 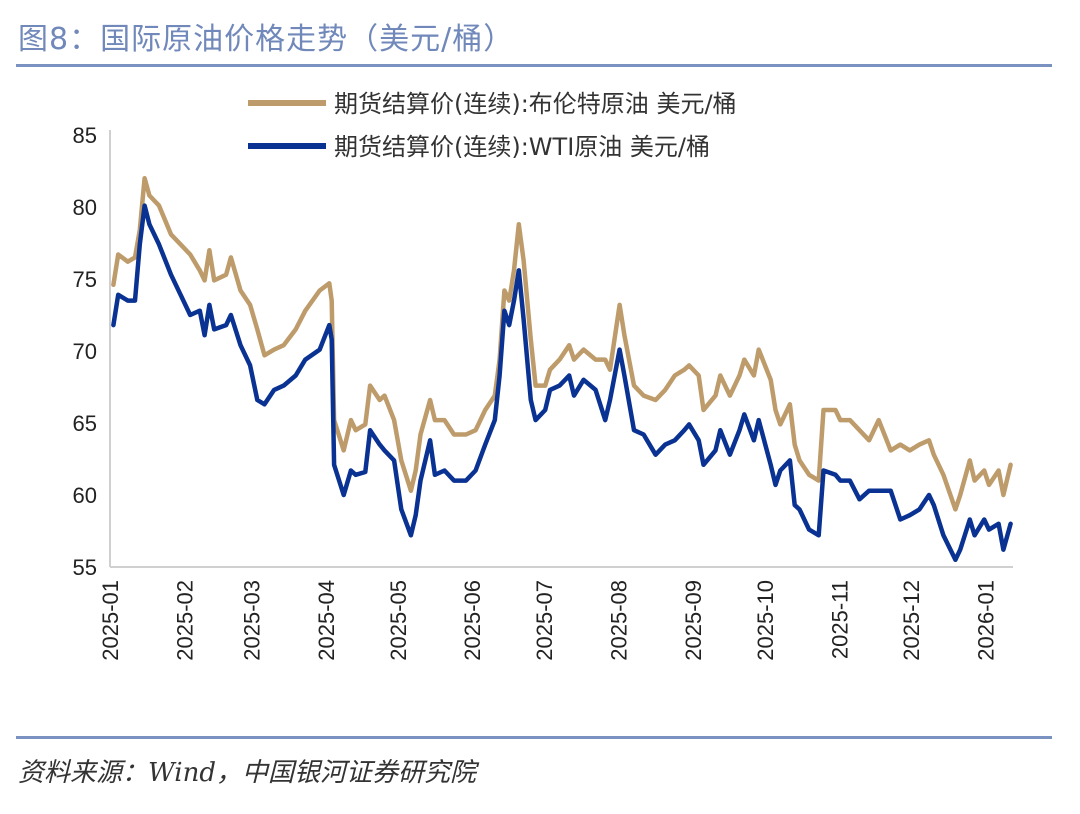 I want to click on y-tick-label: 75, so click(x=85, y=279).